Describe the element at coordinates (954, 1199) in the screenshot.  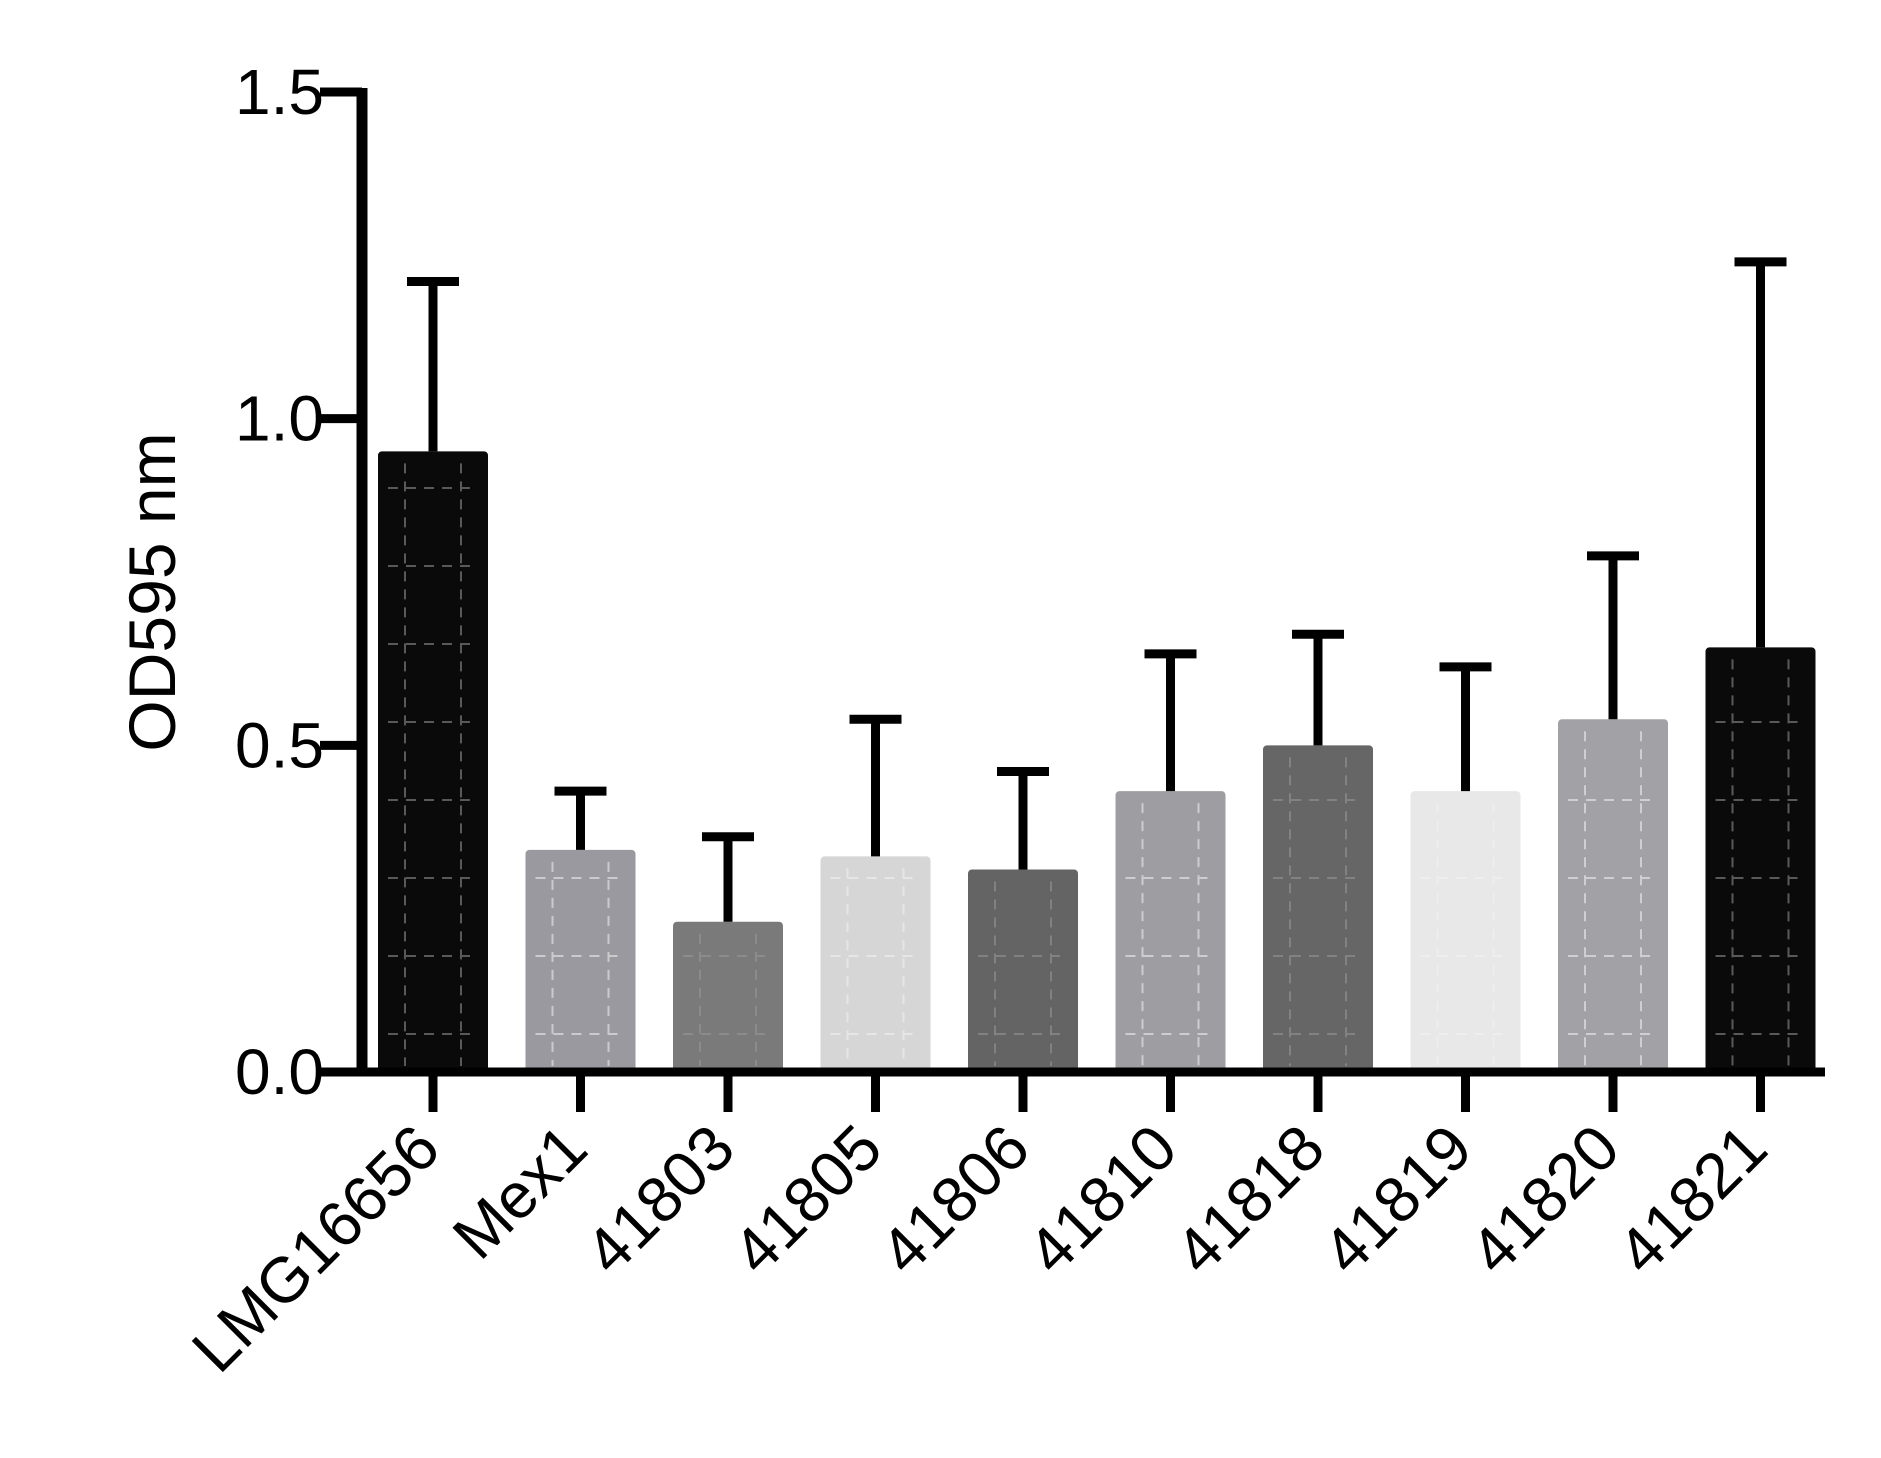
I see `x-tick-label-41806: 41806` at that location.